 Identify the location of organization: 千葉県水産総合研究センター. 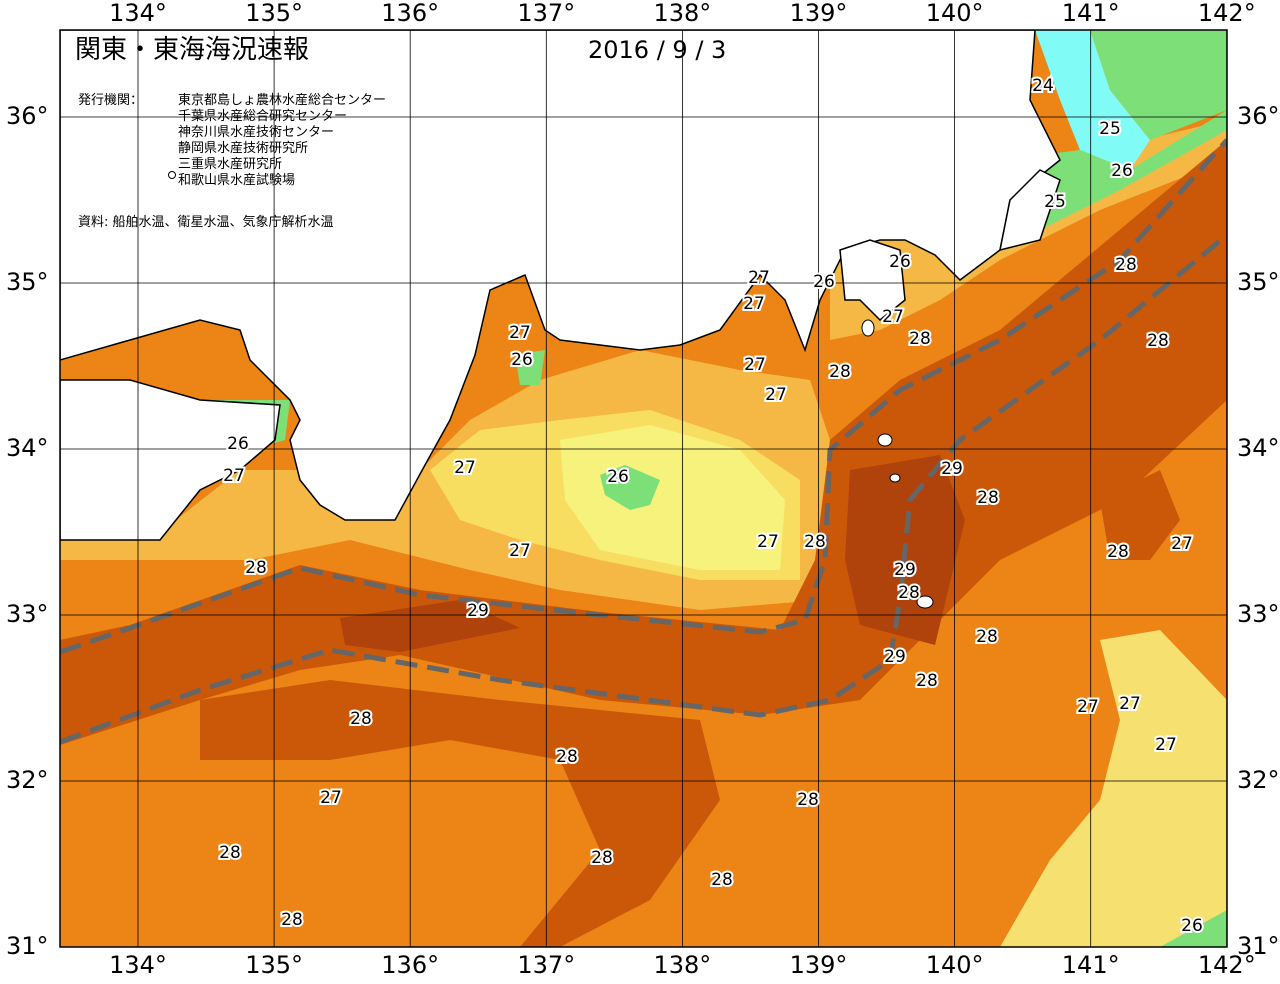
(262, 116).